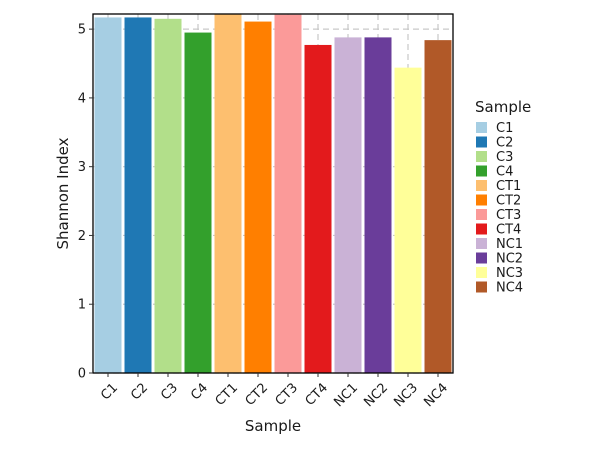 The width and height of the screenshot is (600, 450). What do you see at coordinates (346, 395) in the screenshot?
I see `x-tick-label: NC1` at bounding box center [346, 395].